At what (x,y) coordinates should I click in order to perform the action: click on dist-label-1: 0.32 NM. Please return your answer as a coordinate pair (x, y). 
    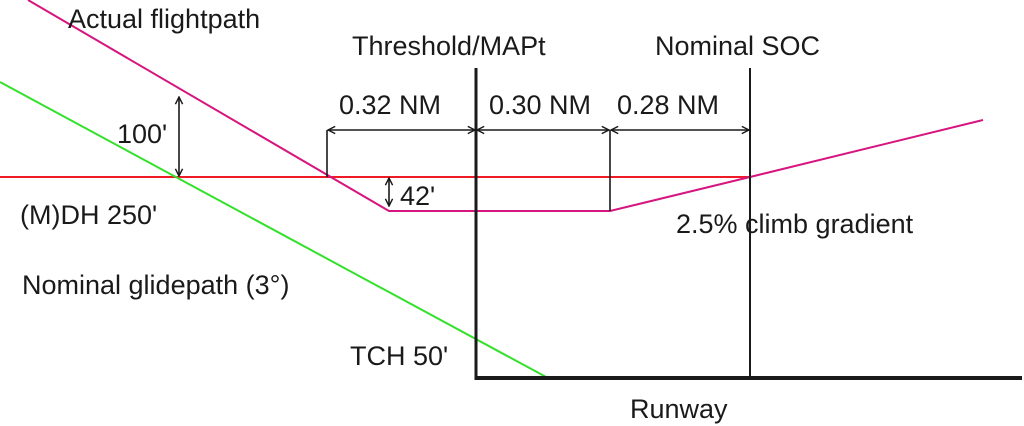
    Looking at the image, I should click on (390, 105).